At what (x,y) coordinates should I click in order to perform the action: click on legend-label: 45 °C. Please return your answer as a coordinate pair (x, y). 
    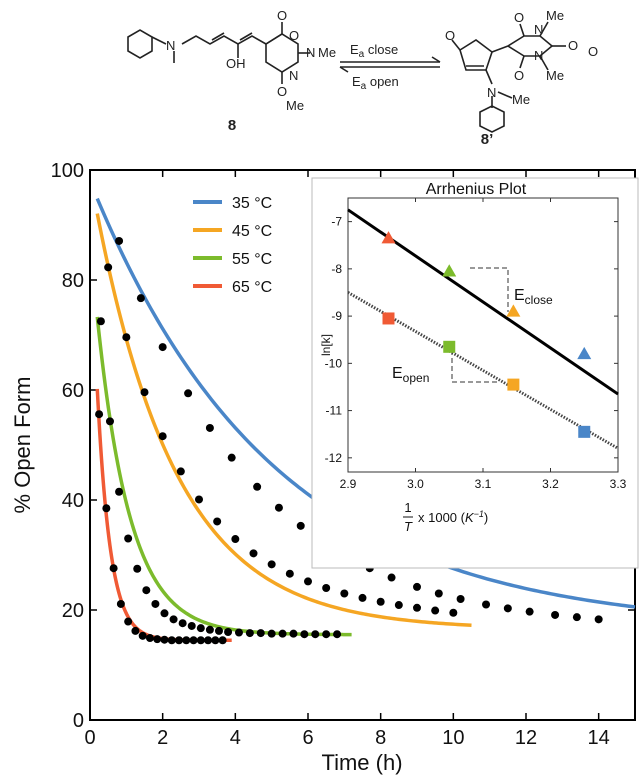
    Looking at the image, I should click on (252, 231).